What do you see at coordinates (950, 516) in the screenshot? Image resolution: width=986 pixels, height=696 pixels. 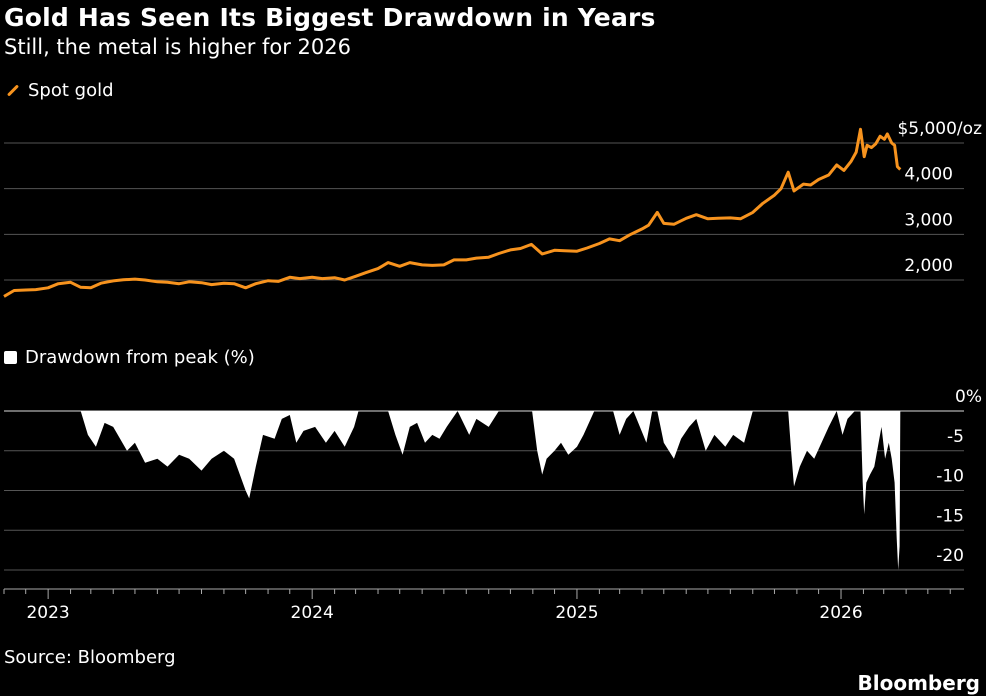 I see `drawdown-tick-label: -15` at bounding box center [950, 516].